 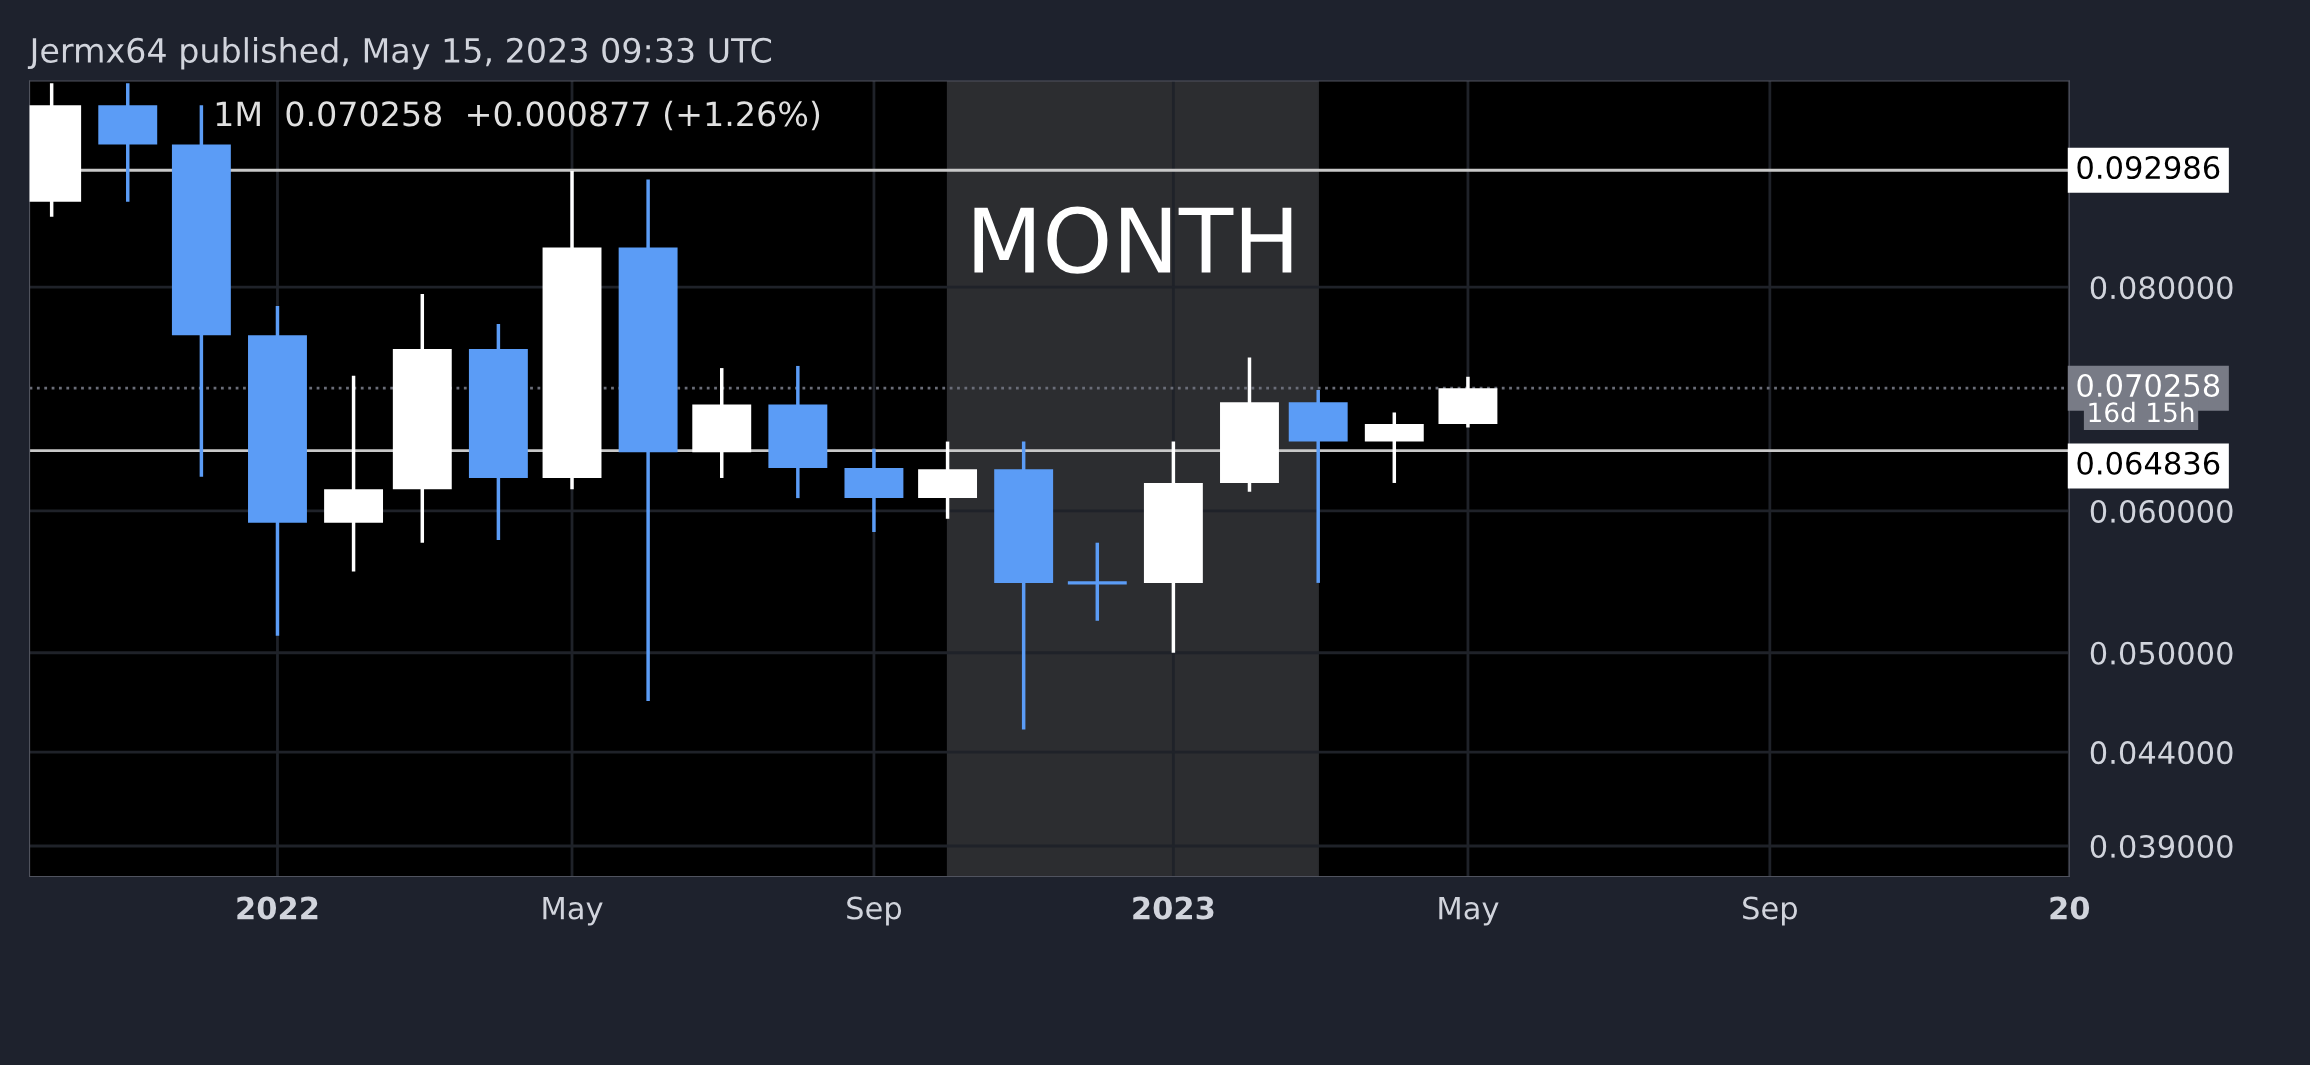 What do you see at coordinates (1133, 240) in the screenshot?
I see `band-label: MONTH` at bounding box center [1133, 240].